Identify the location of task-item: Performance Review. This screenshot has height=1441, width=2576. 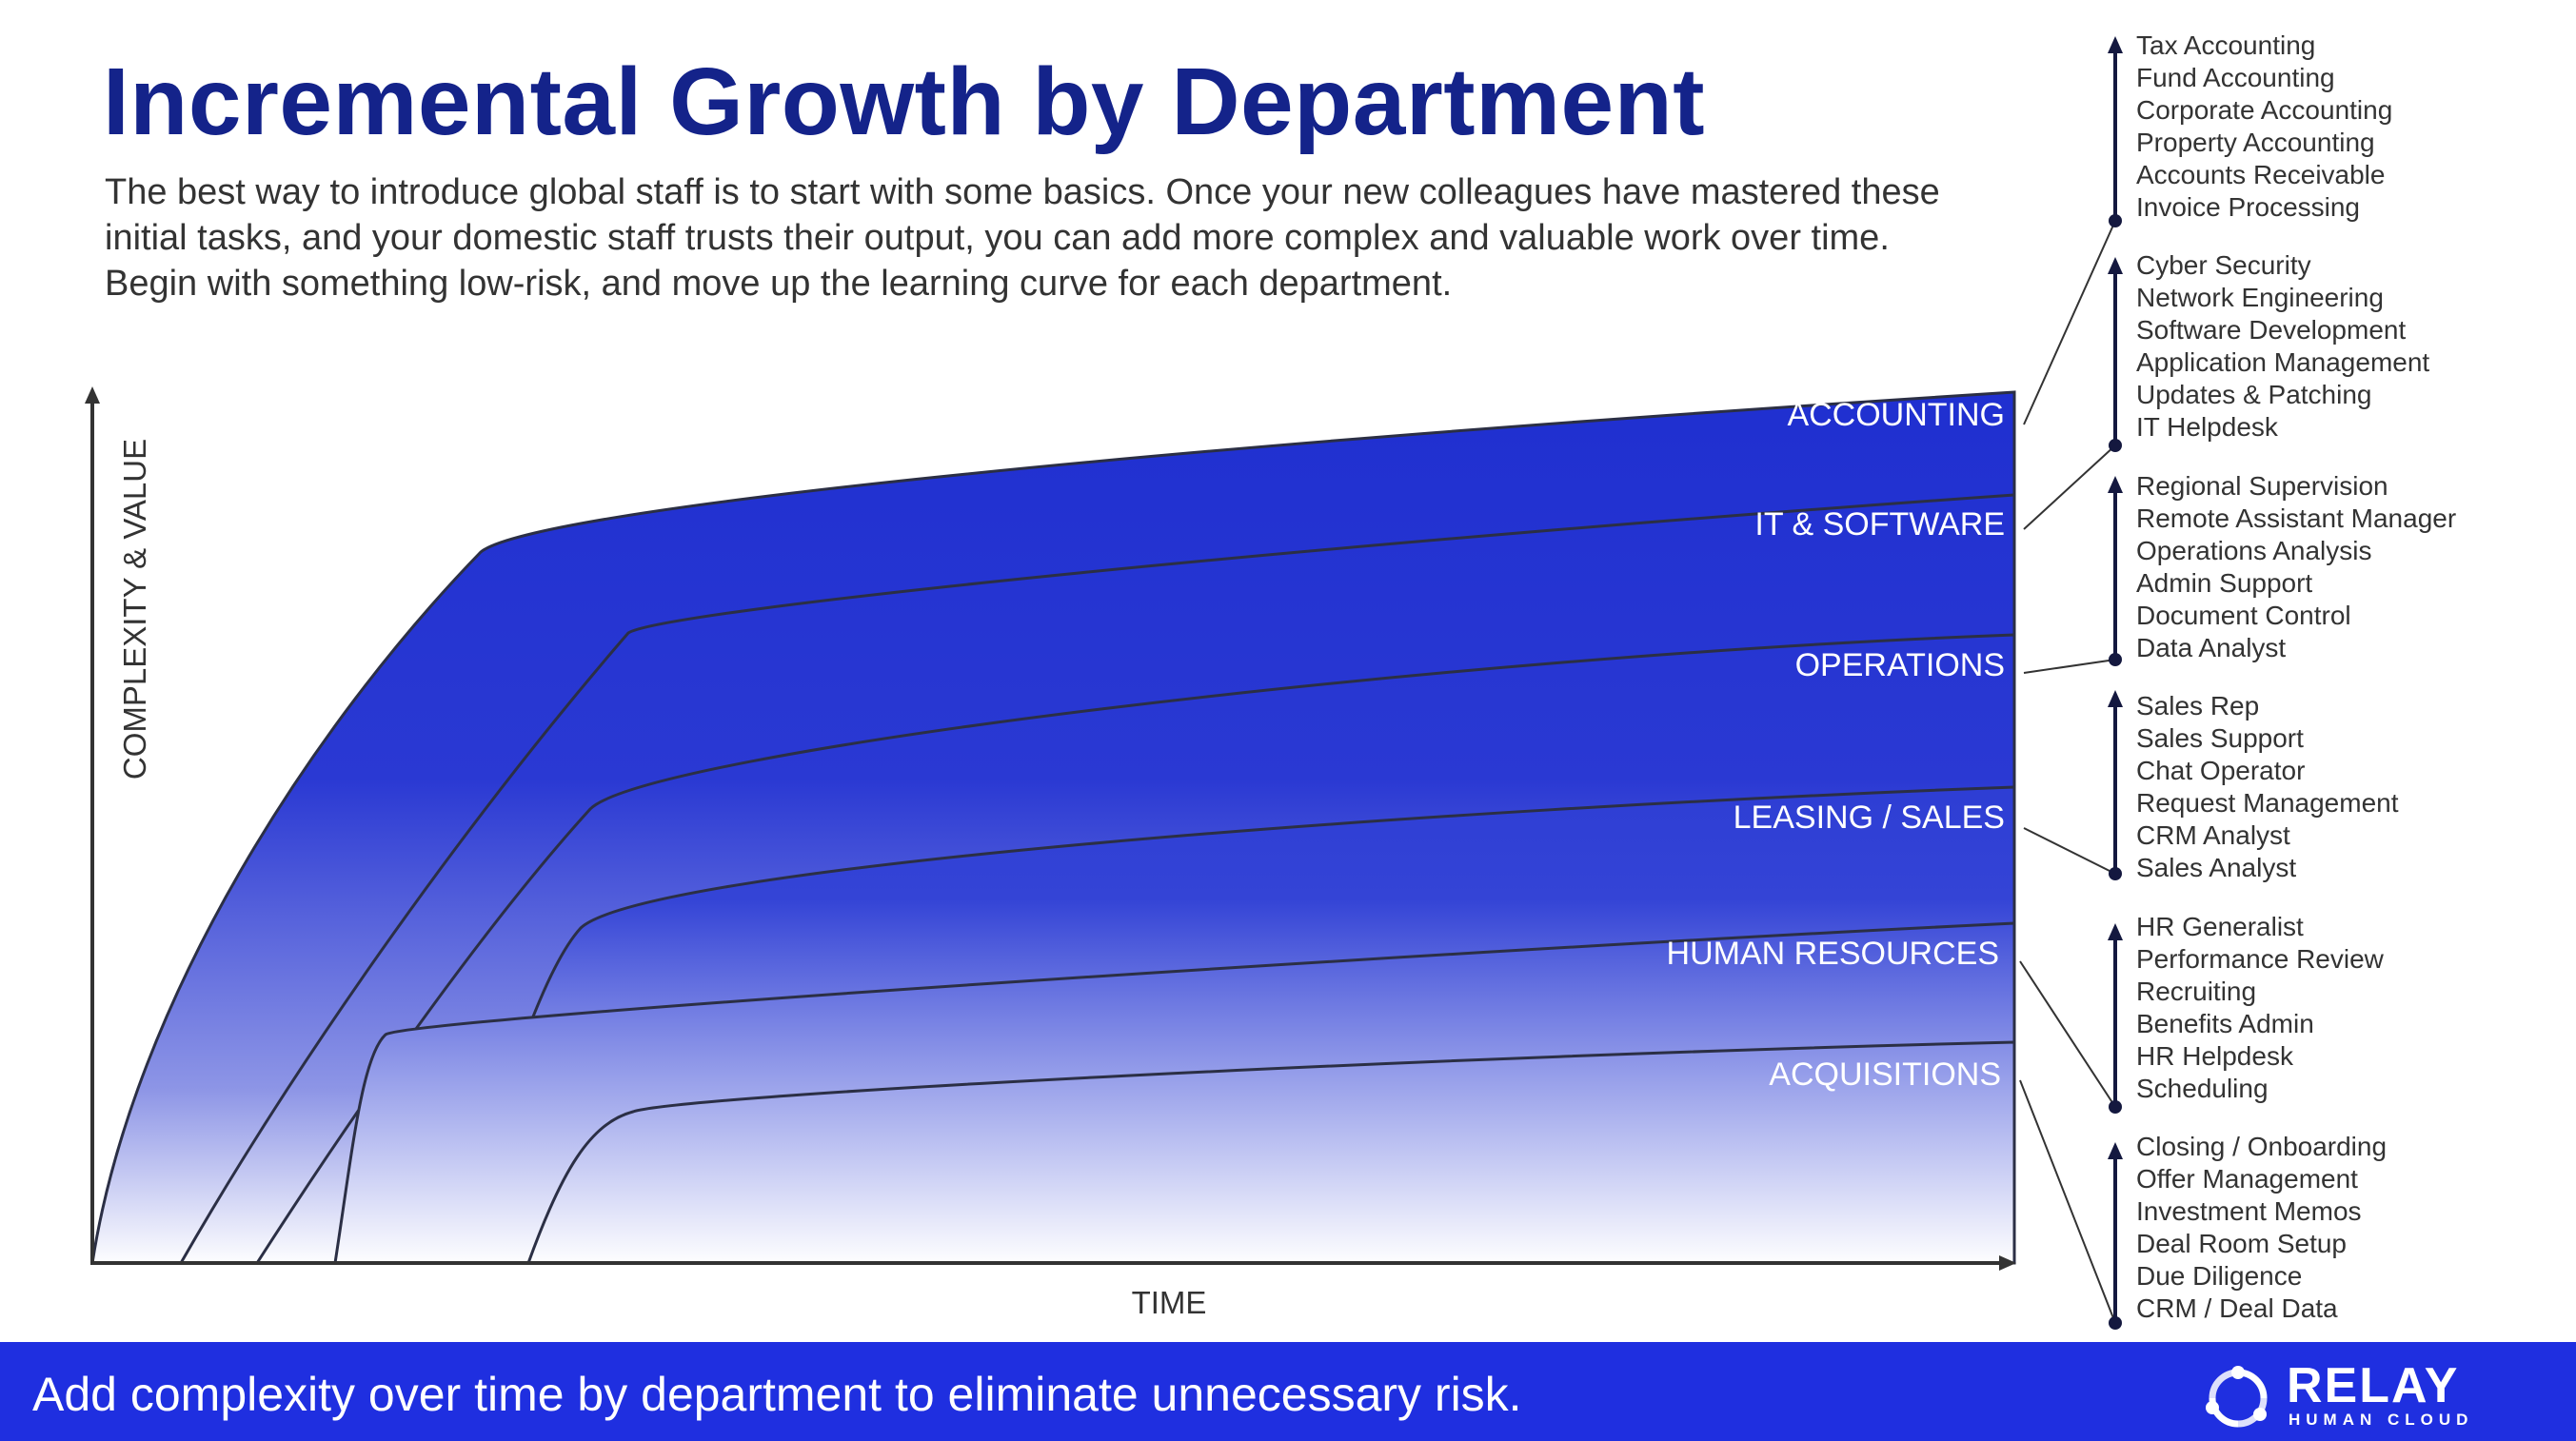
(2260, 959).